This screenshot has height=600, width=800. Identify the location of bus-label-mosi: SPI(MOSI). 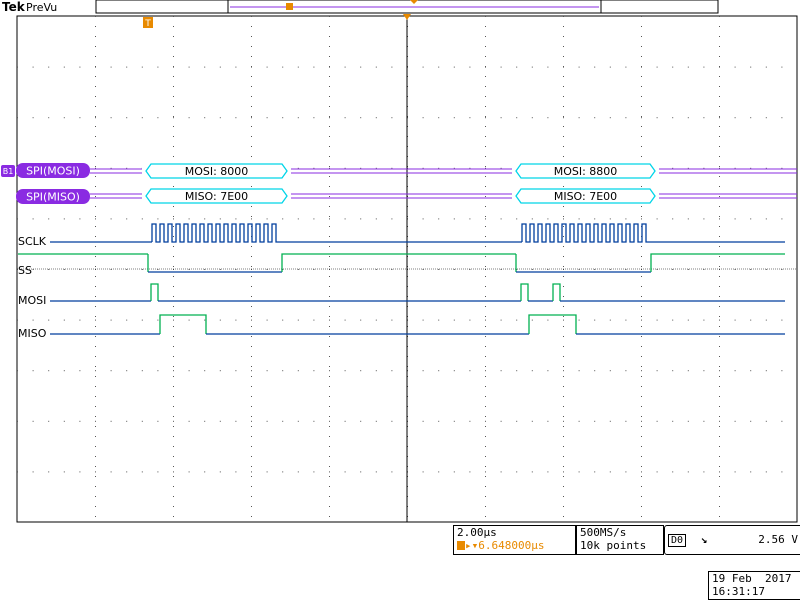
(53, 171).